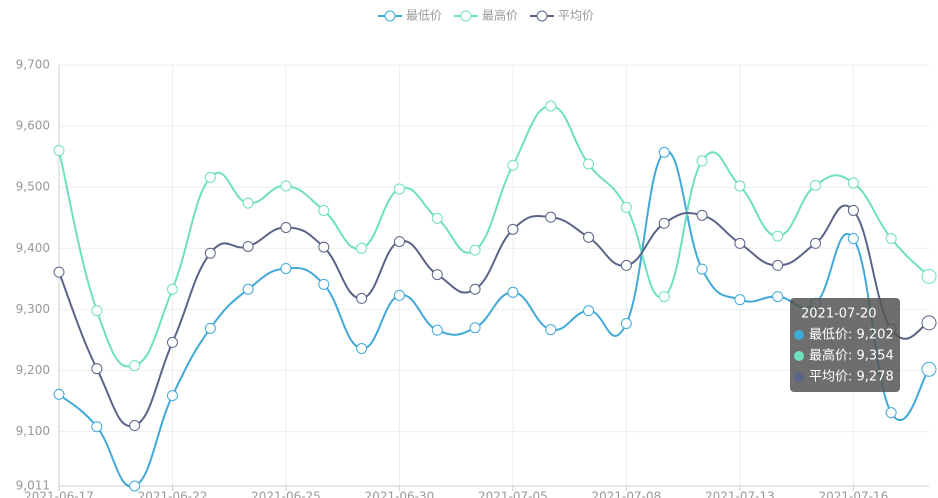 The height and width of the screenshot is (498, 938). Describe the element at coordinates (851, 356) in the screenshot. I see `tooltip-row: 最高价: 9,354` at that location.